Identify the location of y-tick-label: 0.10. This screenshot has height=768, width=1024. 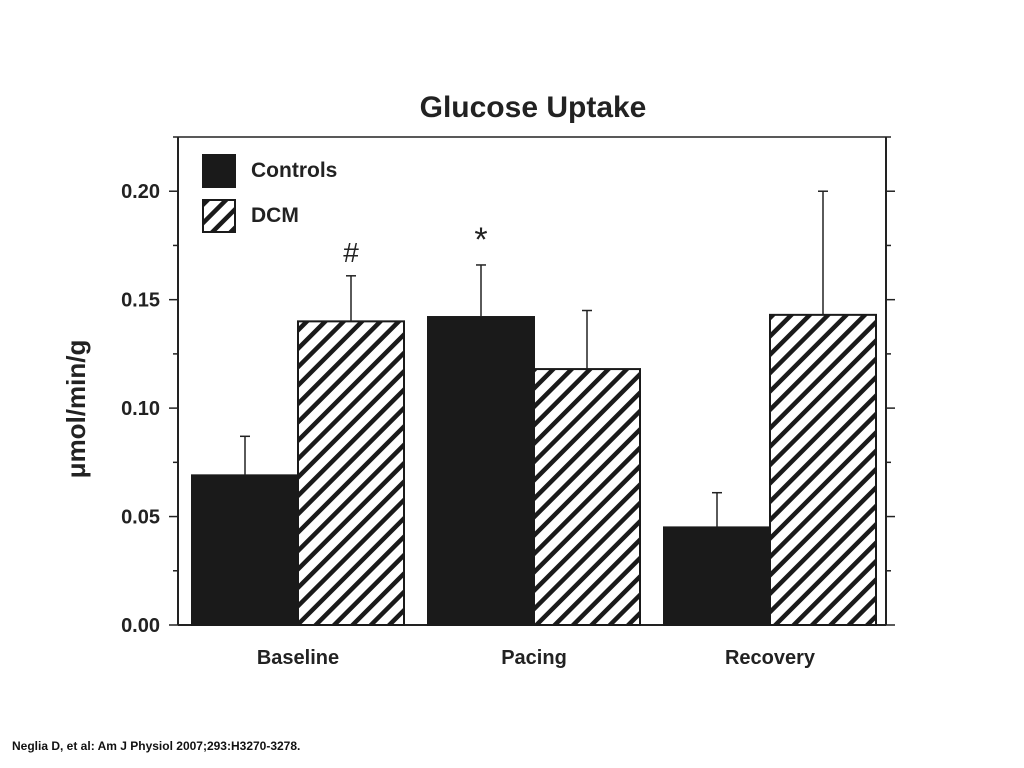
(140, 409).